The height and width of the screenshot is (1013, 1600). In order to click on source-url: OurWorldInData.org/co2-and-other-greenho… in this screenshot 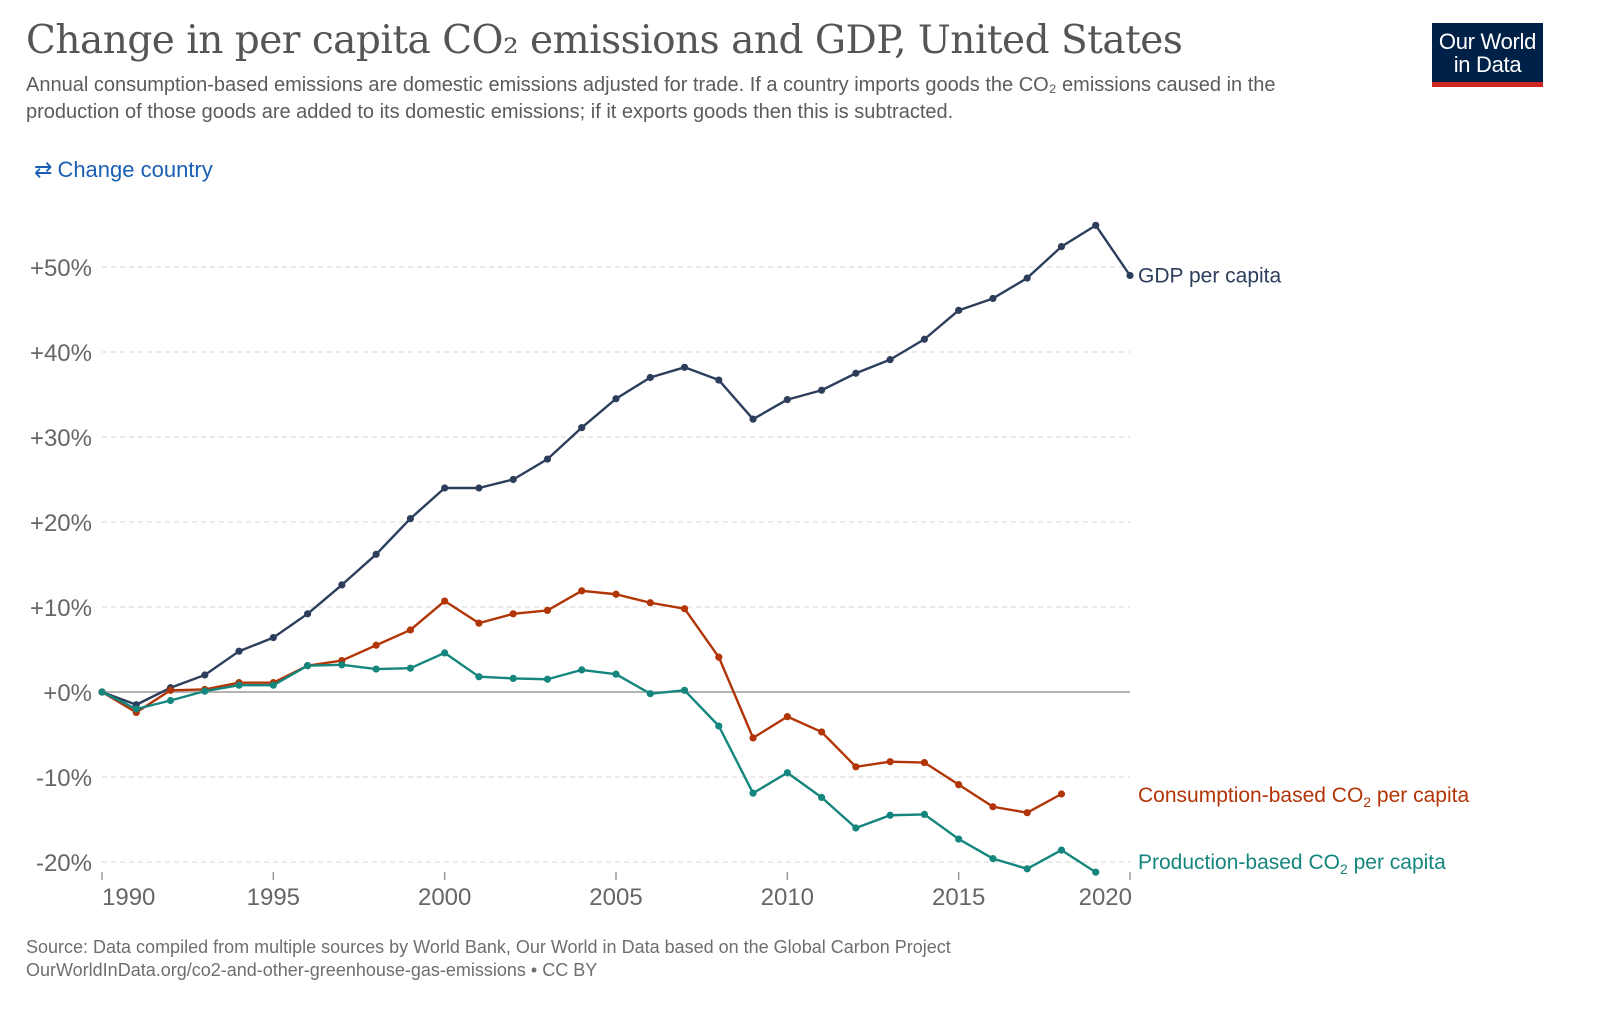, I will do `click(312, 970)`.